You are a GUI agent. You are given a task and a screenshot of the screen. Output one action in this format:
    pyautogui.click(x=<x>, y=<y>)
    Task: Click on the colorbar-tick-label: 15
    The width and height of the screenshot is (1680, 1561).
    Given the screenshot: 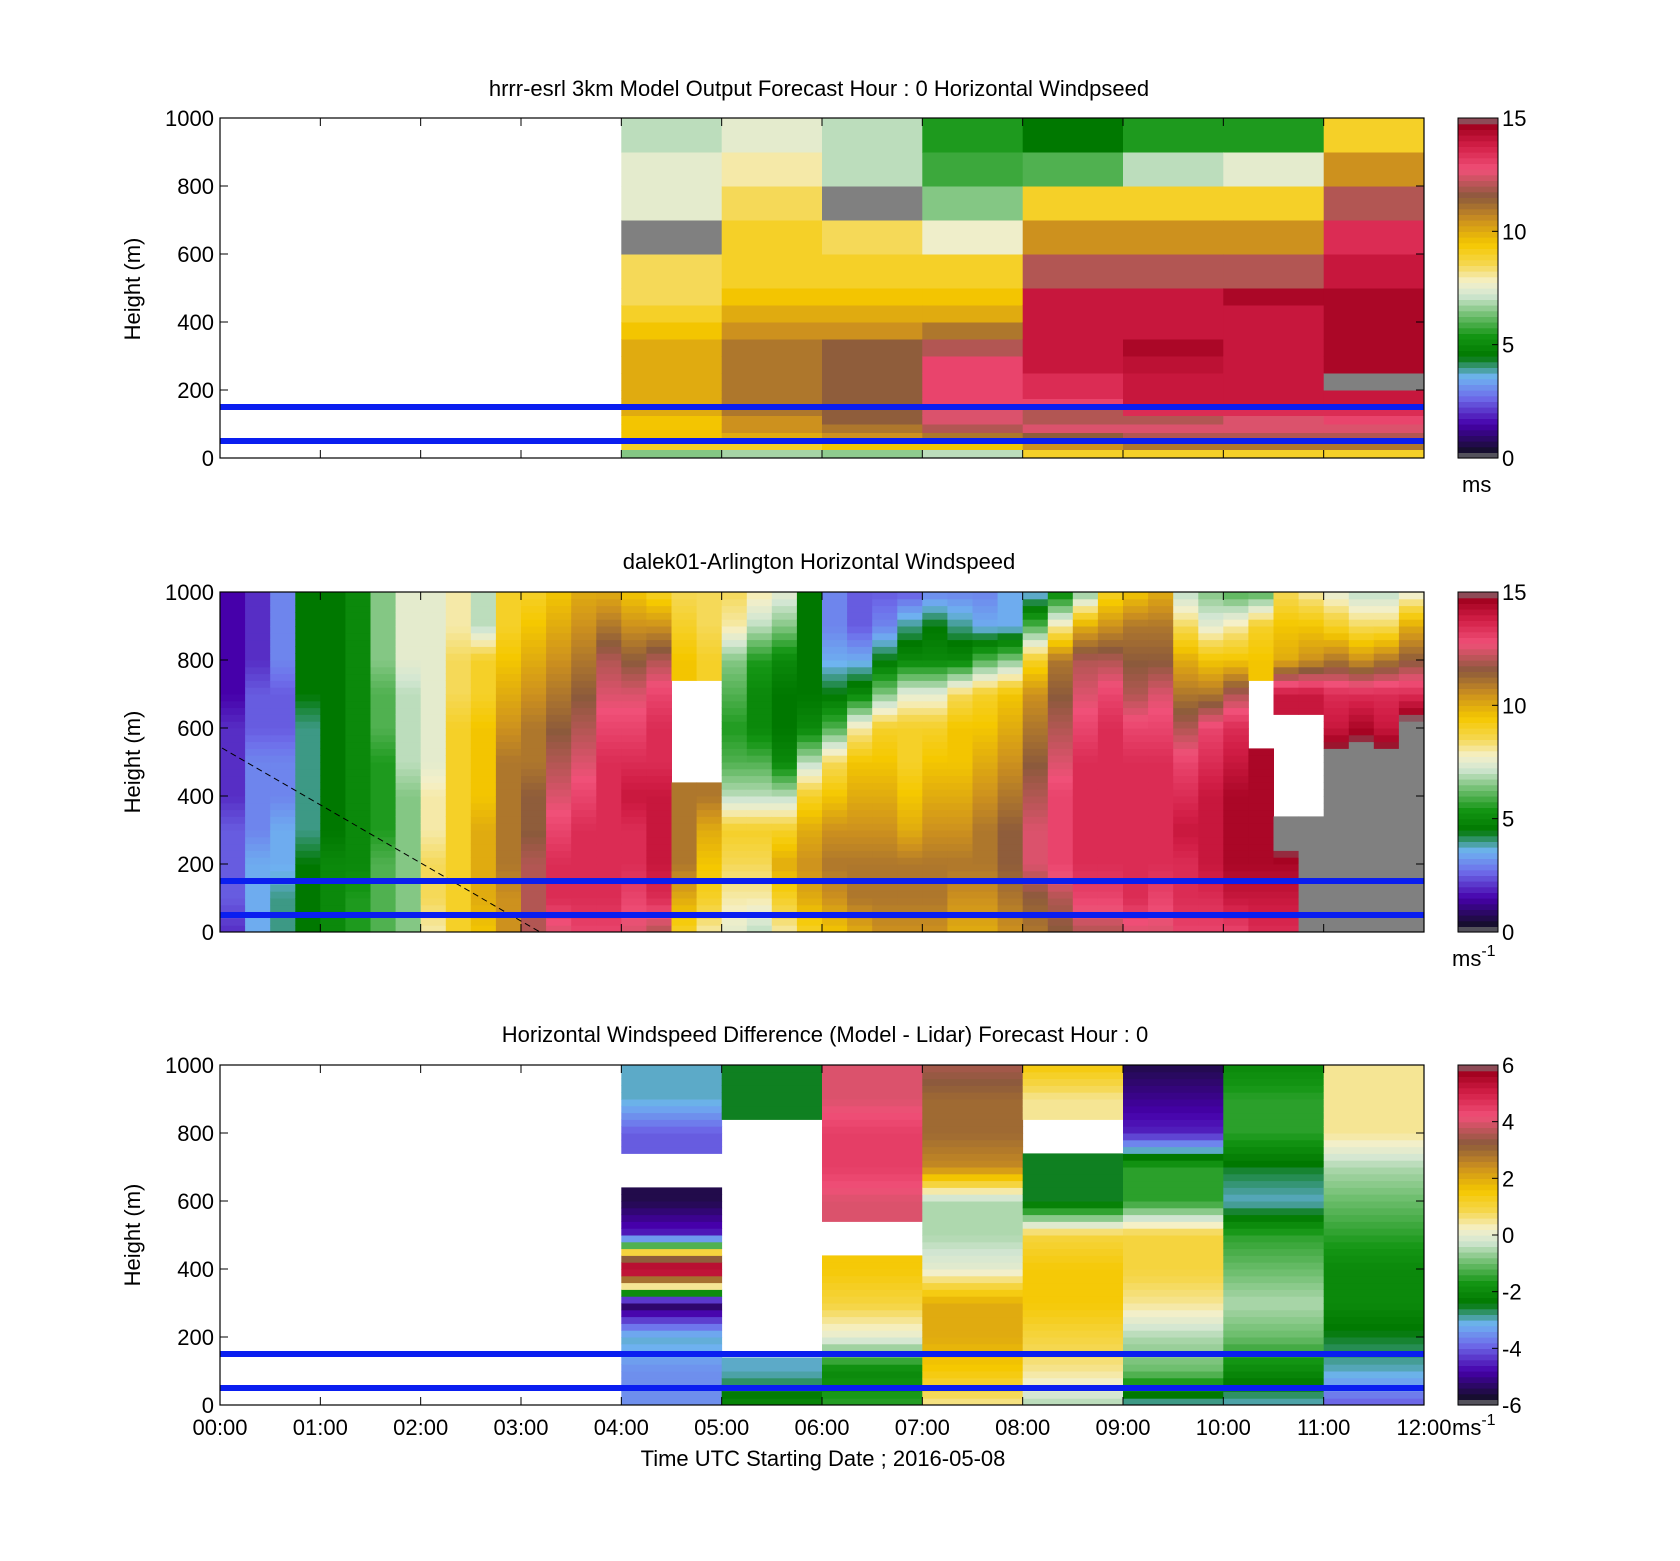 What is the action you would take?
    pyautogui.click(x=1514, y=592)
    